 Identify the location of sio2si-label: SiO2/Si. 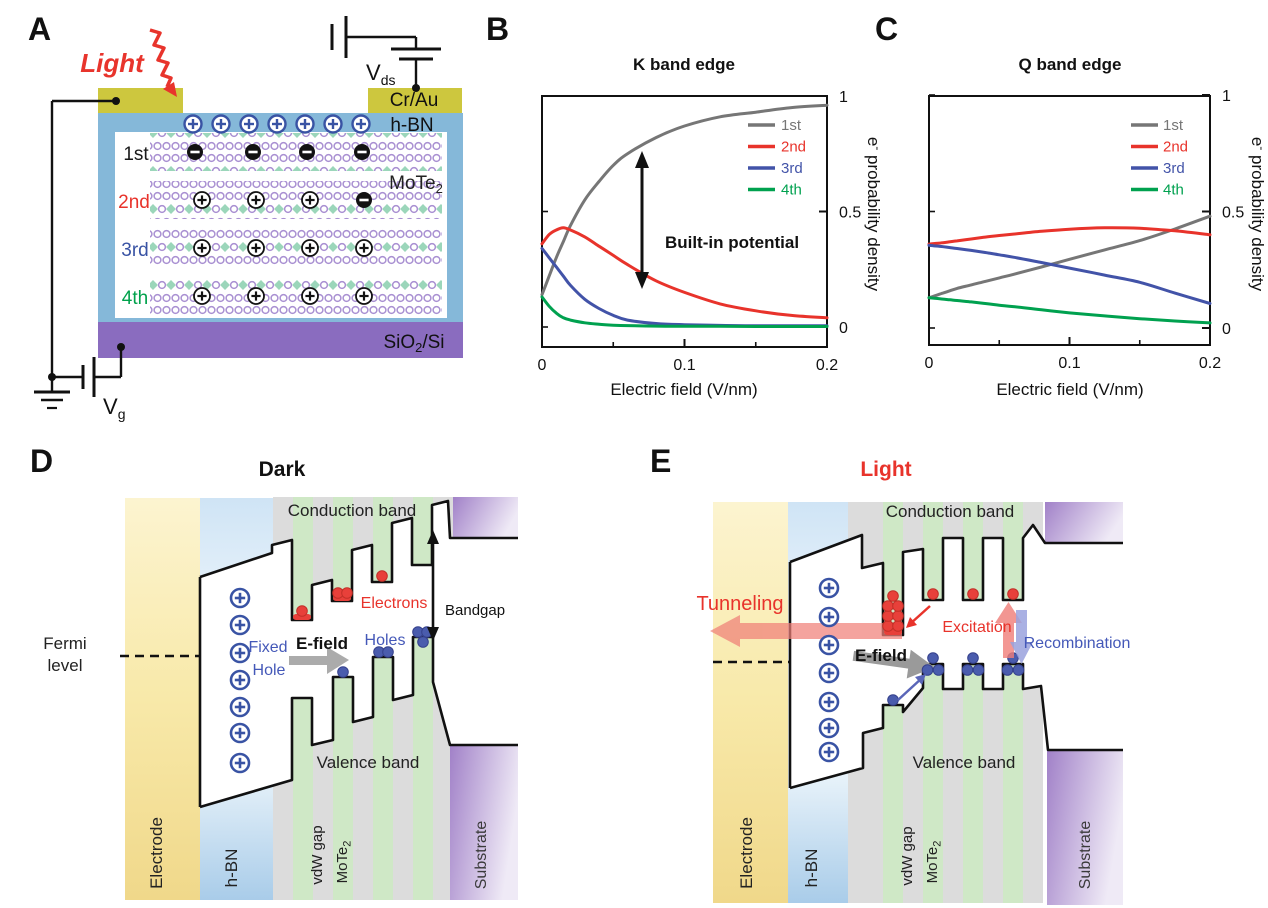
(413, 343).